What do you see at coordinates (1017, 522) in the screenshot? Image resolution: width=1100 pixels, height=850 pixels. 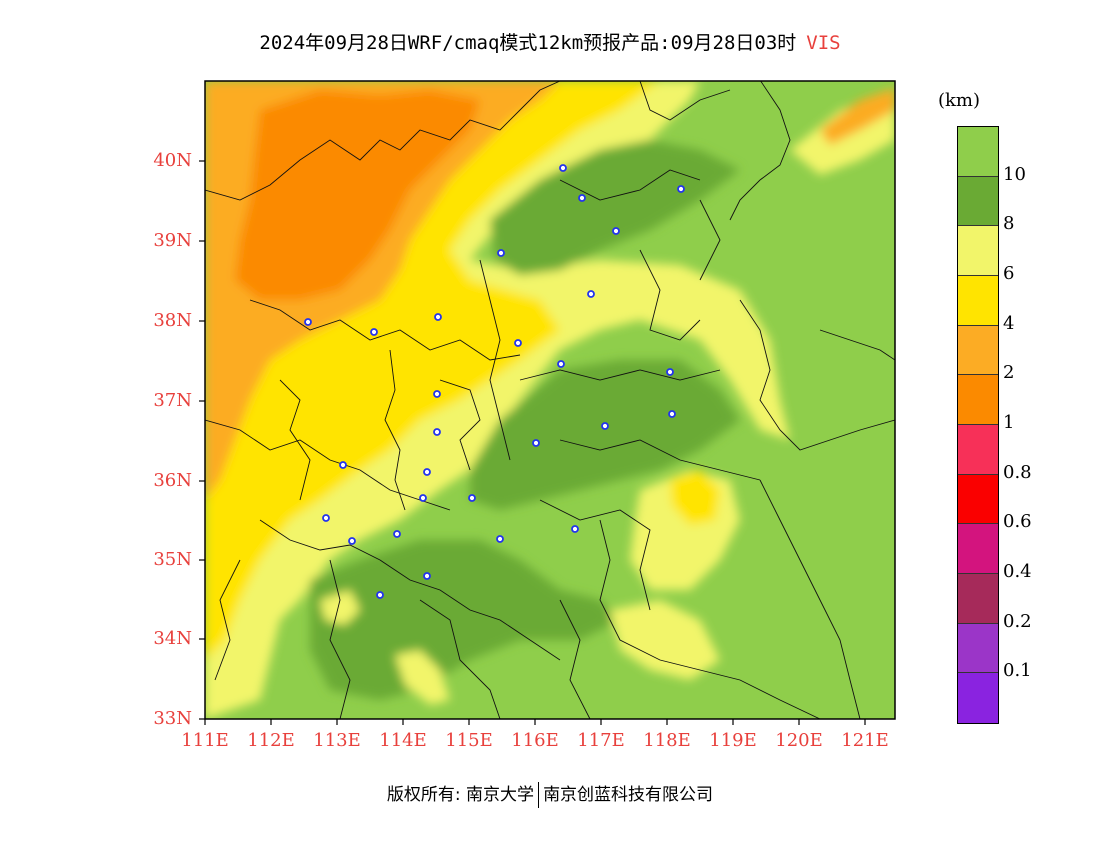 I see `legend-label: 0.6` at bounding box center [1017, 522].